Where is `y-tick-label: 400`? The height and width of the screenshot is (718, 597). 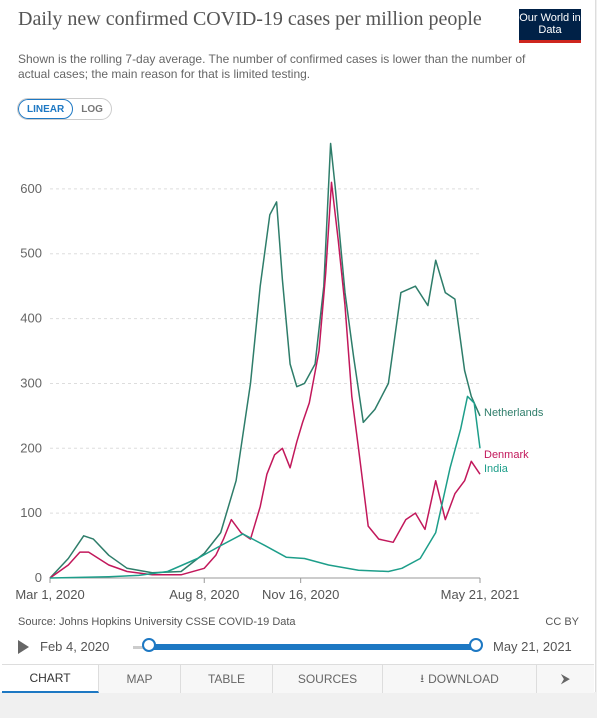
y-tick-label: 400 is located at coordinates (31, 318).